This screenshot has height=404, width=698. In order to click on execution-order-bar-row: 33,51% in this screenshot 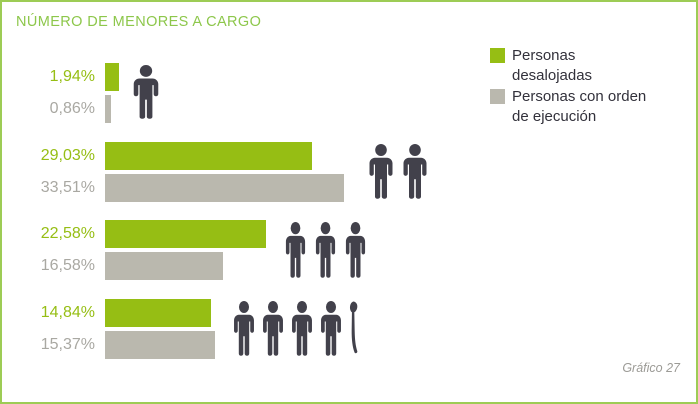, I will do `click(364, 188)`.